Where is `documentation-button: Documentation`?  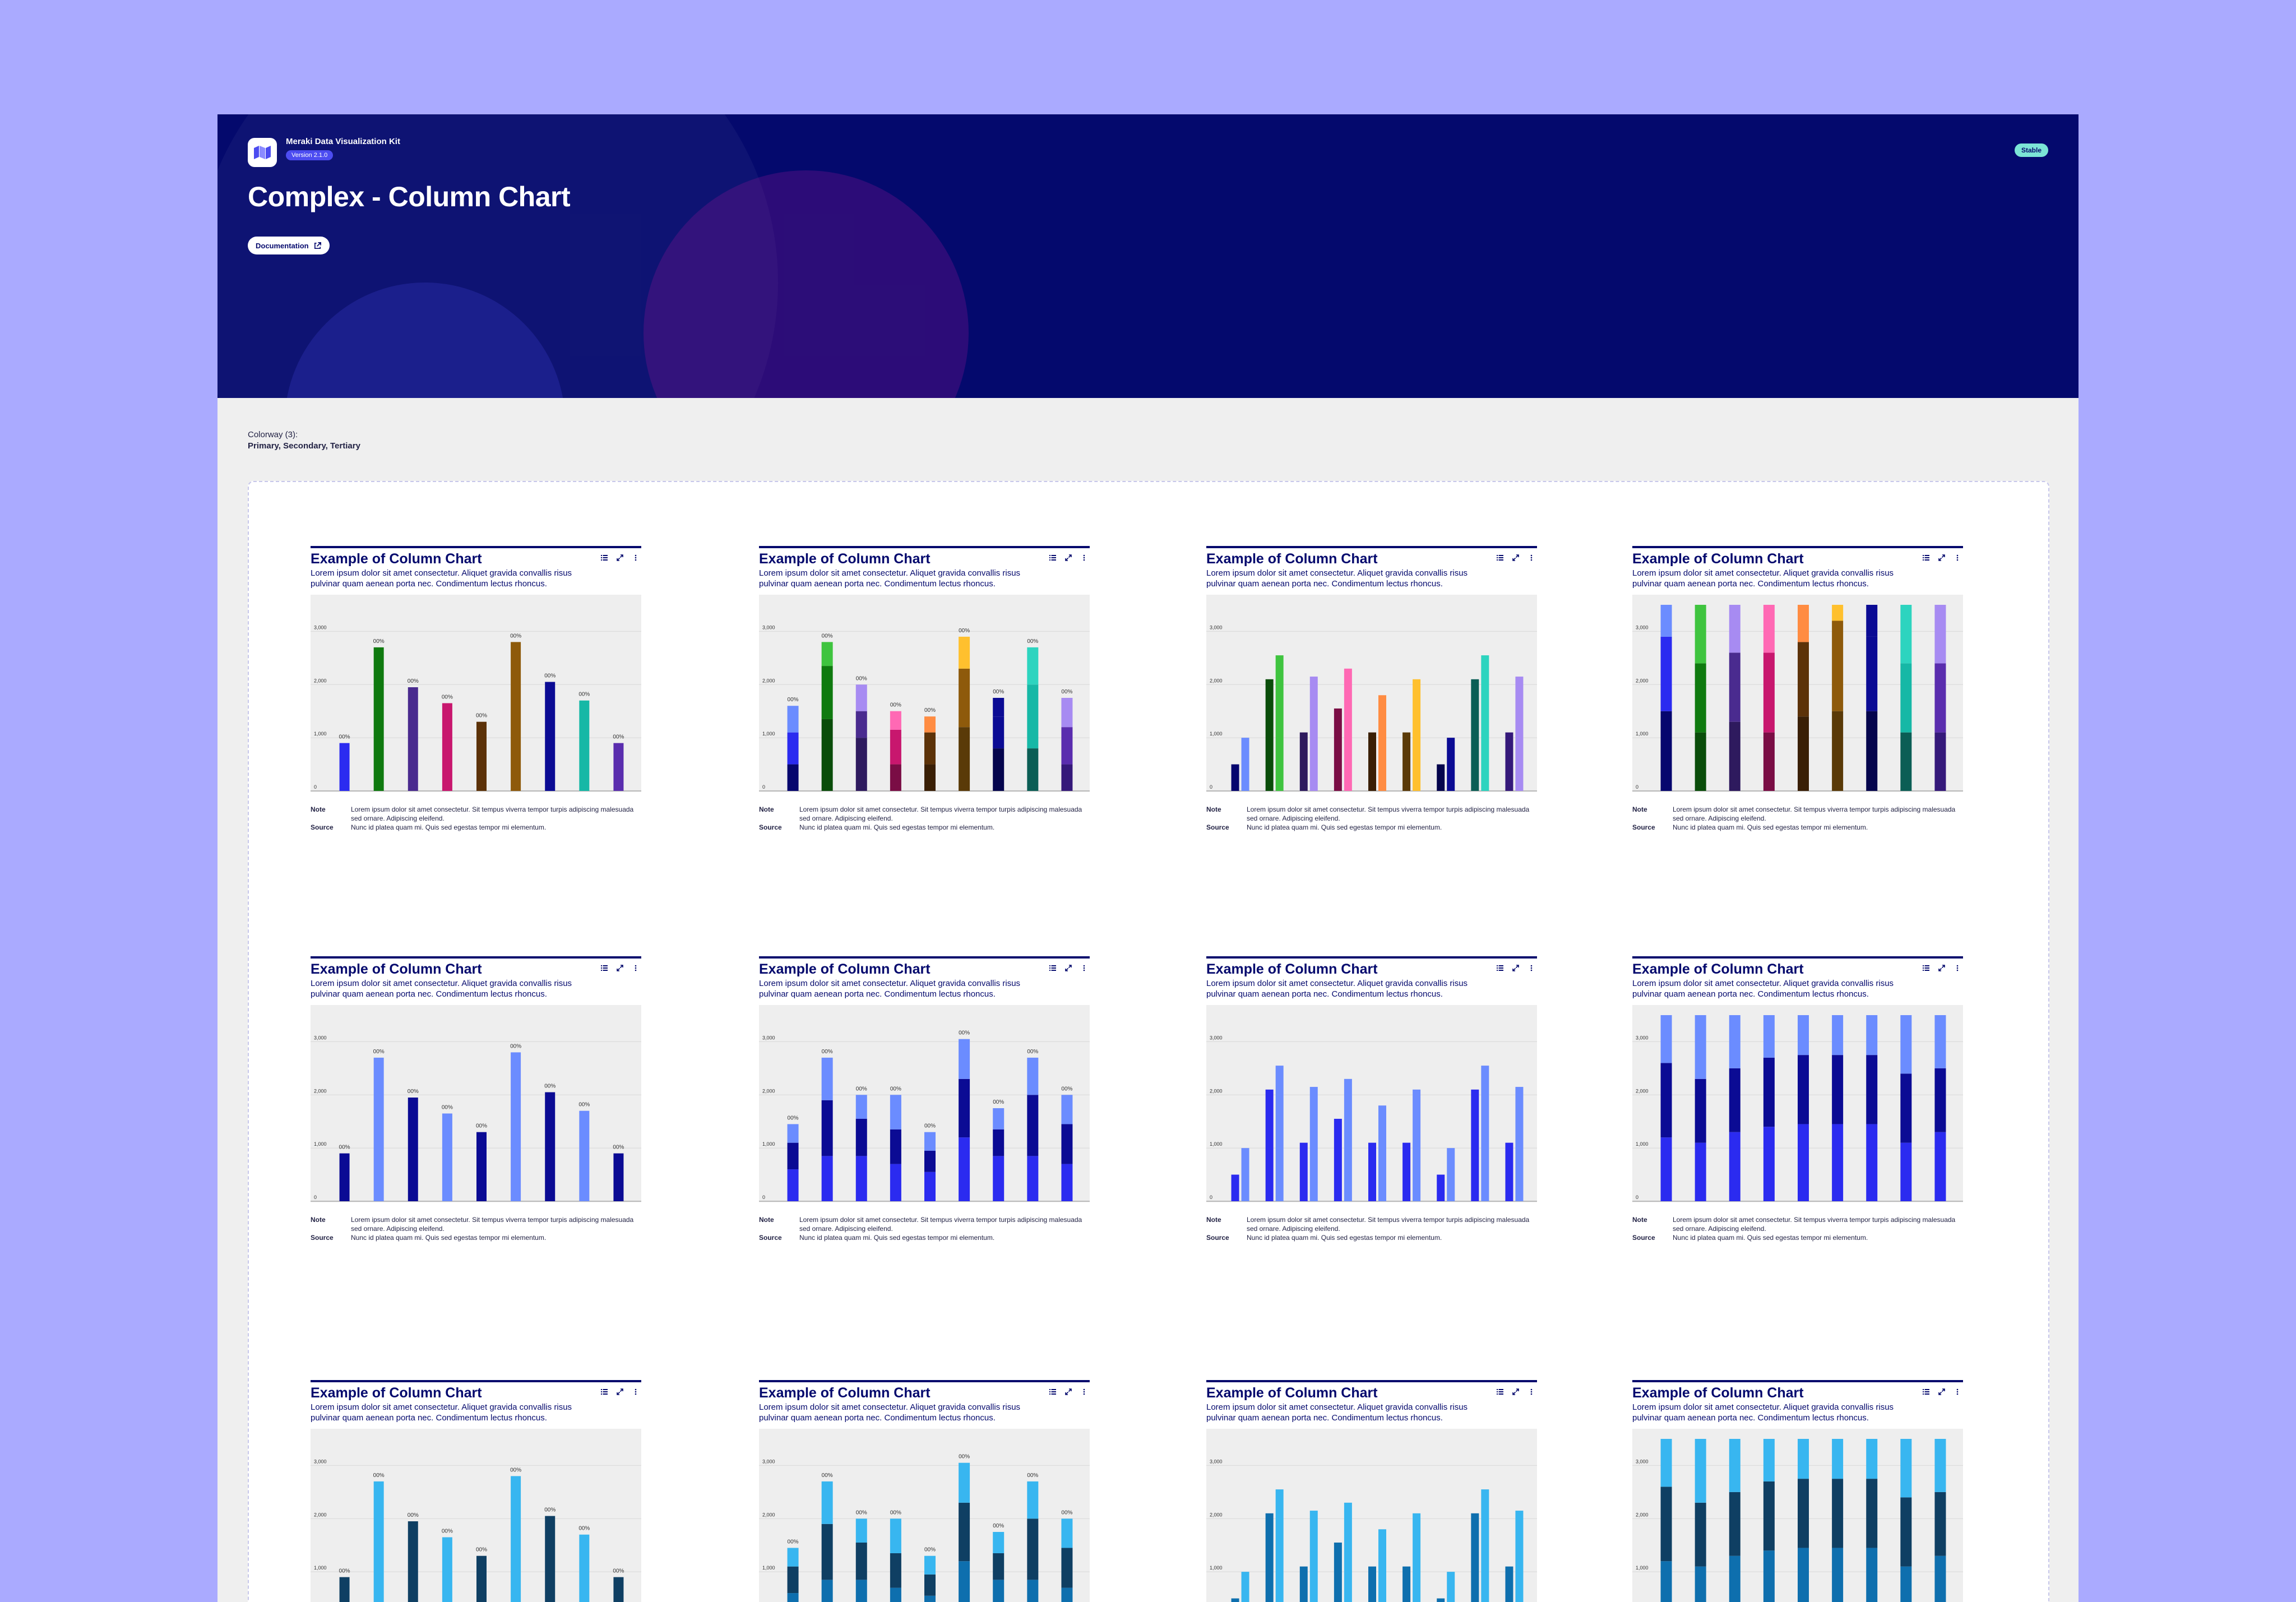
documentation-button: Documentation is located at coordinates (289, 245).